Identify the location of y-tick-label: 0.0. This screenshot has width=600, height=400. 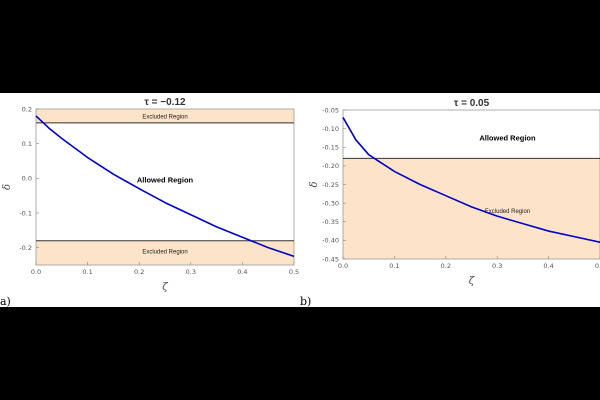
(27, 179).